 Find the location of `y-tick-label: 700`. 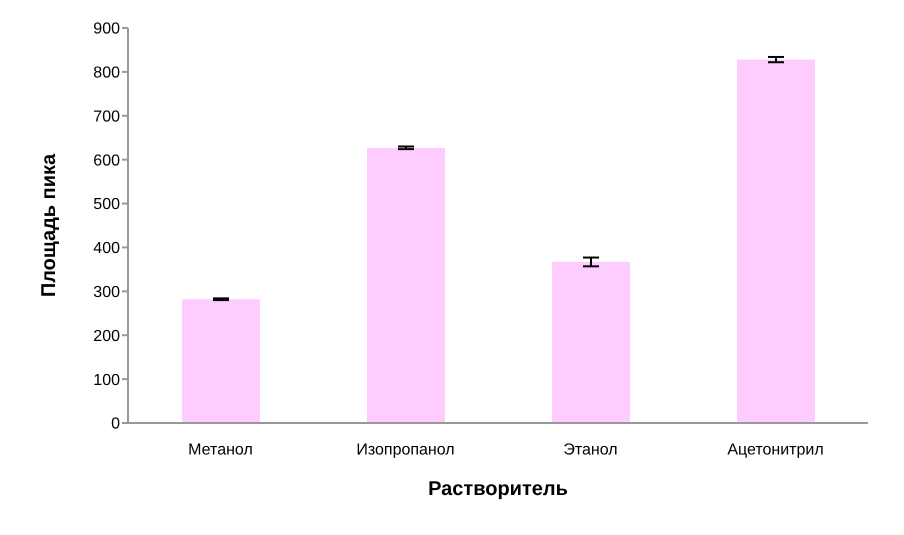

y-tick-label: 700 is located at coordinates (106, 117).